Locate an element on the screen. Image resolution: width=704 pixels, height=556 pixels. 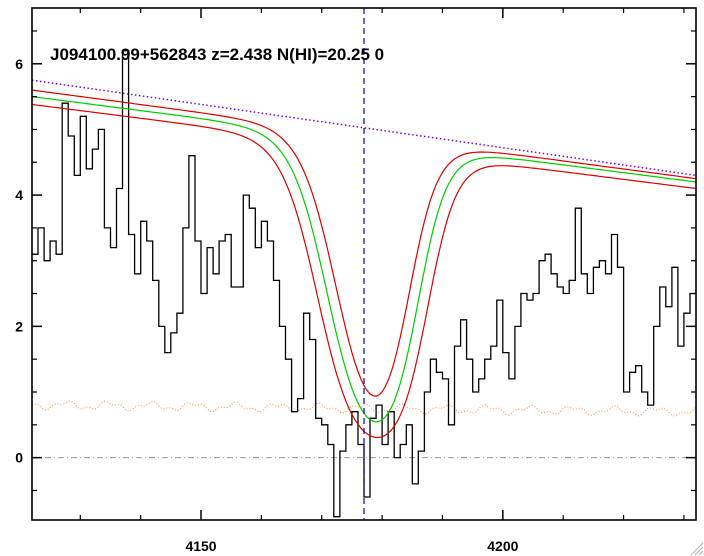
y-tick-label: 0 is located at coordinates (19, 458).